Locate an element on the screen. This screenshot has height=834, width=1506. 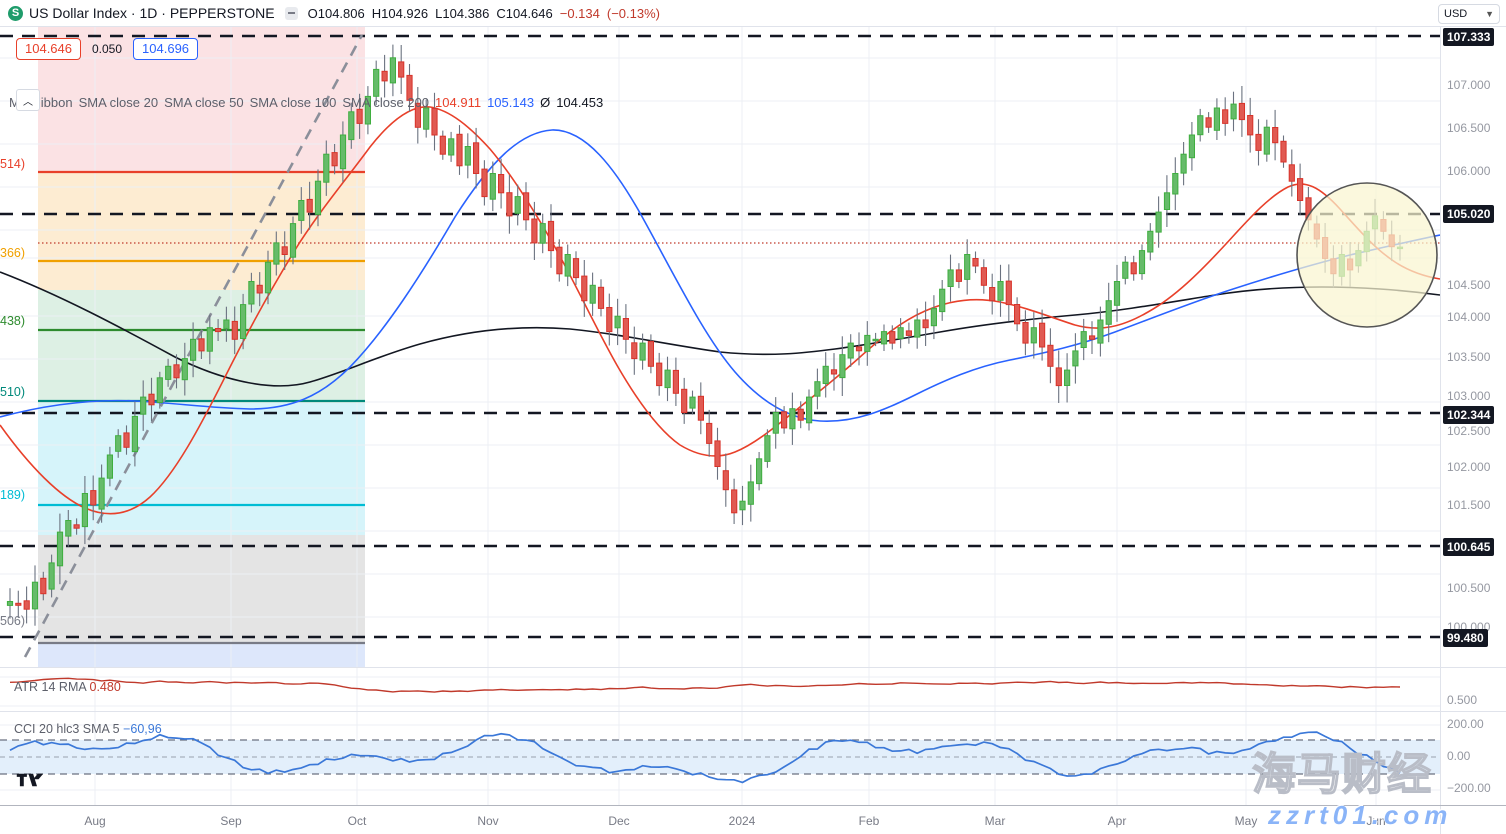
fib-label-514: 514) is located at coordinates (13, 164).